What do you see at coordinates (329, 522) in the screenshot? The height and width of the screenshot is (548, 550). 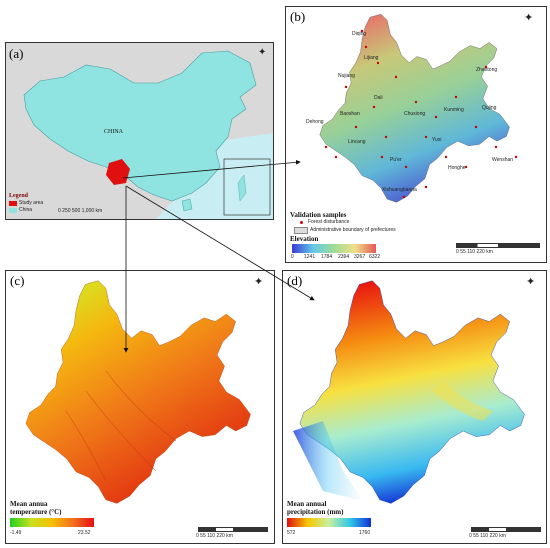 I see `precipitation-color-ramp` at bounding box center [329, 522].